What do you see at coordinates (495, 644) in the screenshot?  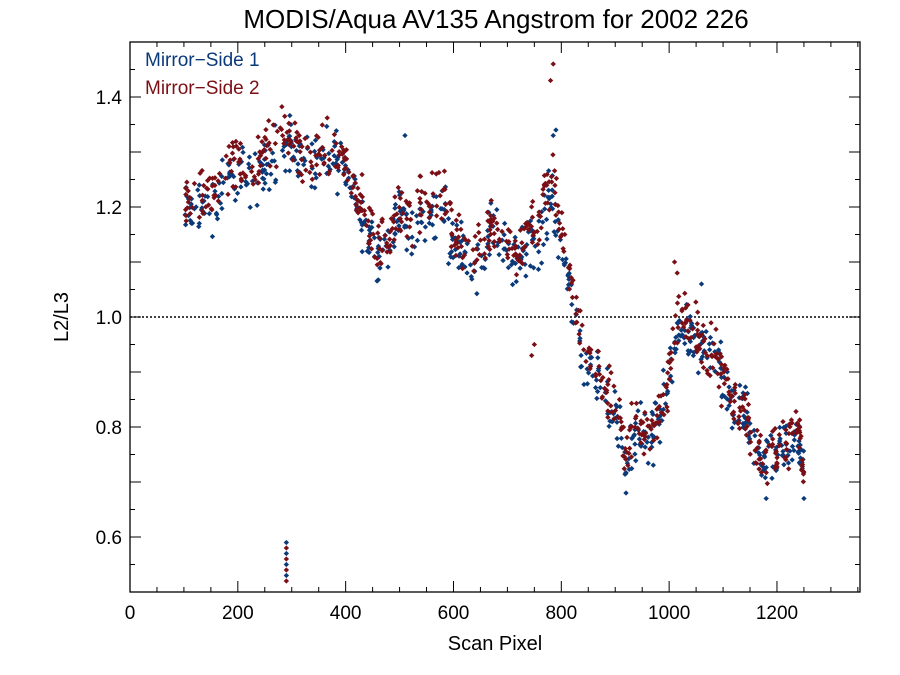 I see `x-axis-label: Scan Pixel` at bounding box center [495, 644].